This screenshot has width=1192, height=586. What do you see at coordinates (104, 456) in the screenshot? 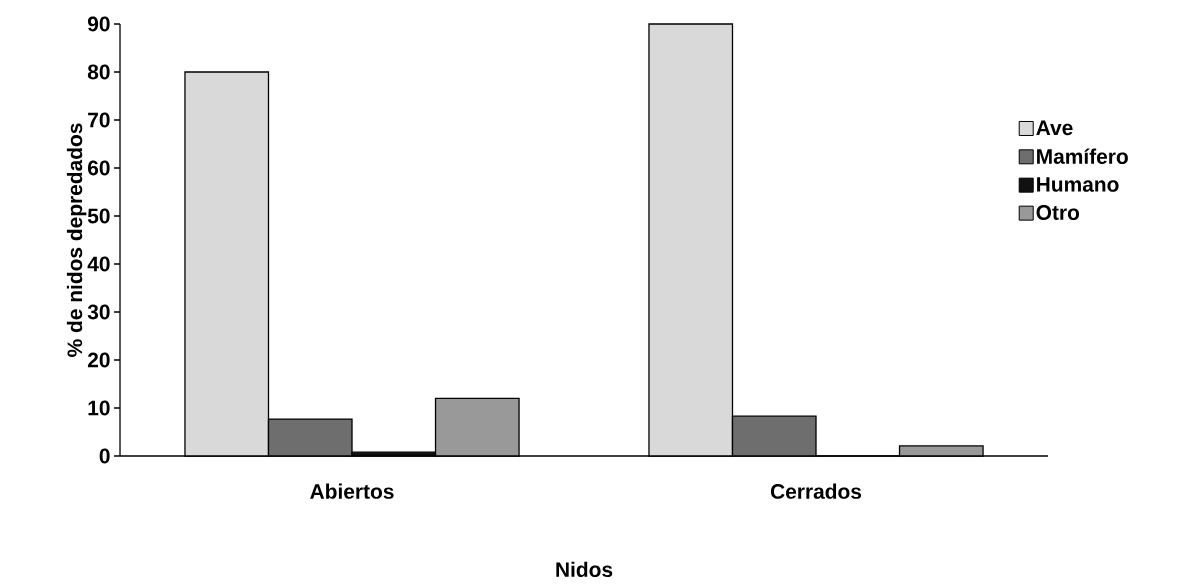
I see `y-tick-label: 0` at bounding box center [104, 456].